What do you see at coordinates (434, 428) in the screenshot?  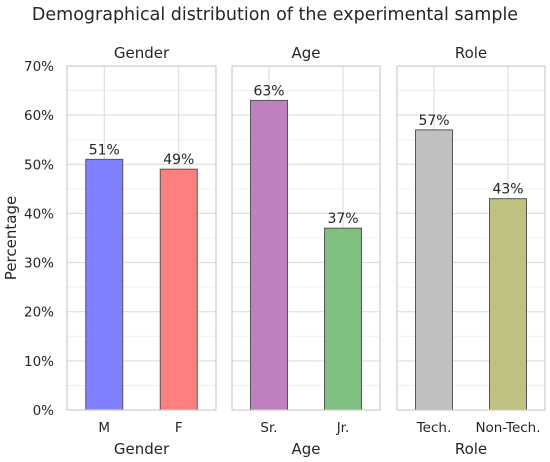 I see `x-tick-label: Tech.` at bounding box center [434, 428].